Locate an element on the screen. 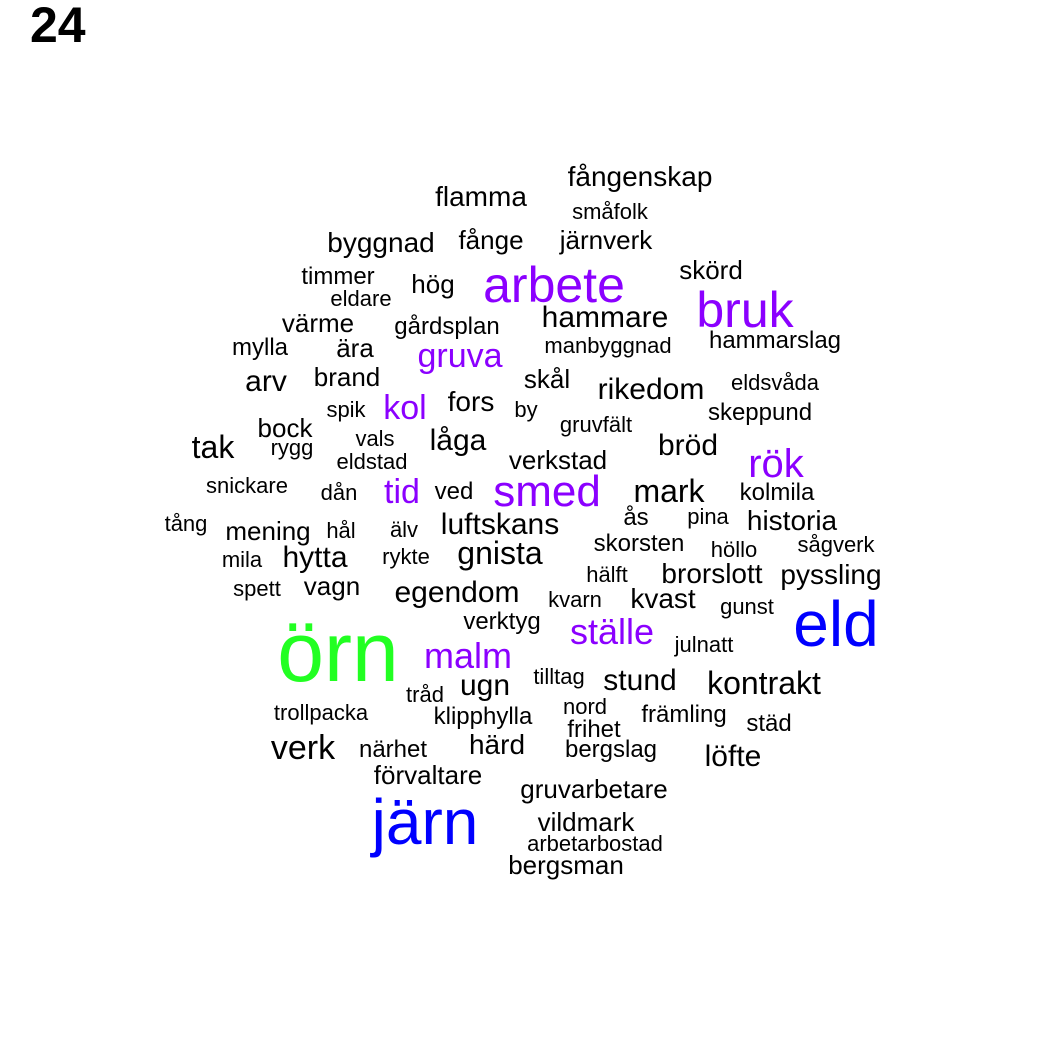 The width and height of the screenshot is (1050, 1050). word-71: brorslott is located at coordinates (712, 573).